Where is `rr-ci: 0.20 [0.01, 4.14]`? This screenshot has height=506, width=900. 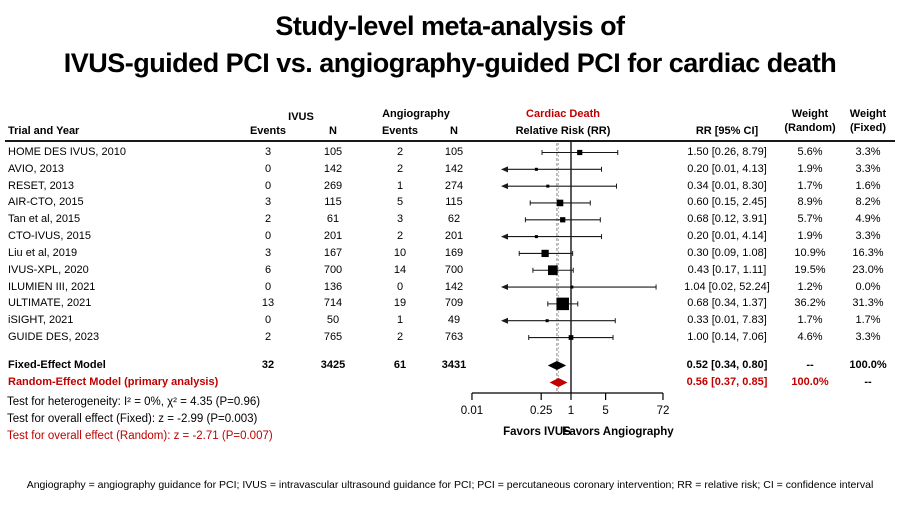 rr-ci: 0.20 [0.01, 4.14] is located at coordinates (727, 236).